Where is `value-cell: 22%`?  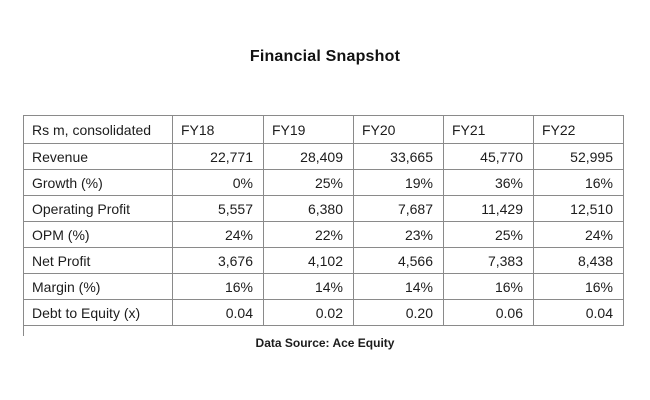
value-cell: 22% is located at coordinates (308, 234).